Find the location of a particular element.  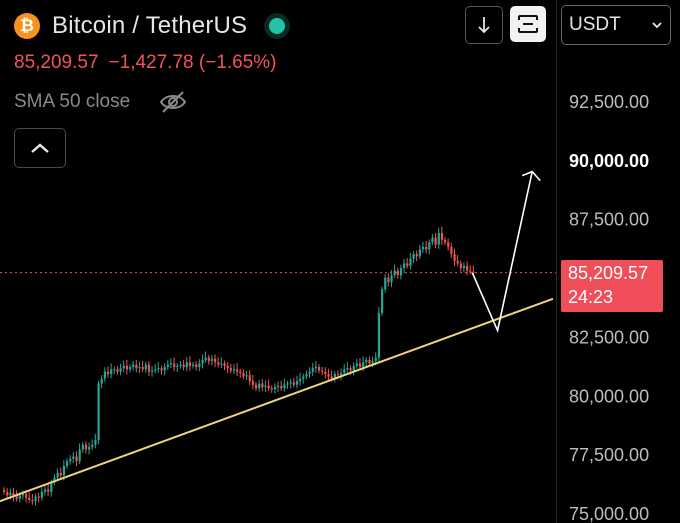

fullscreen-button is located at coordinates (528, 24).